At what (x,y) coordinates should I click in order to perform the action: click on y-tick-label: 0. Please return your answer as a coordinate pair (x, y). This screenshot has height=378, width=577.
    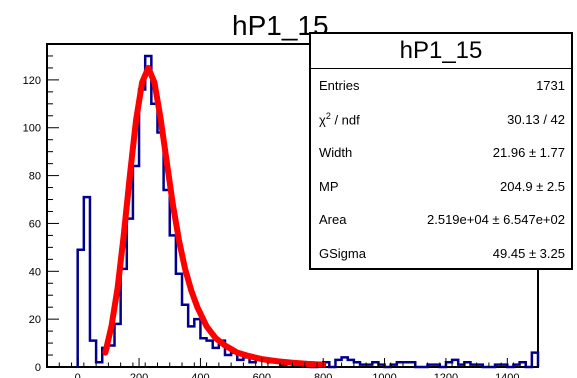
    Looking at the image, I should click on (38, 368).